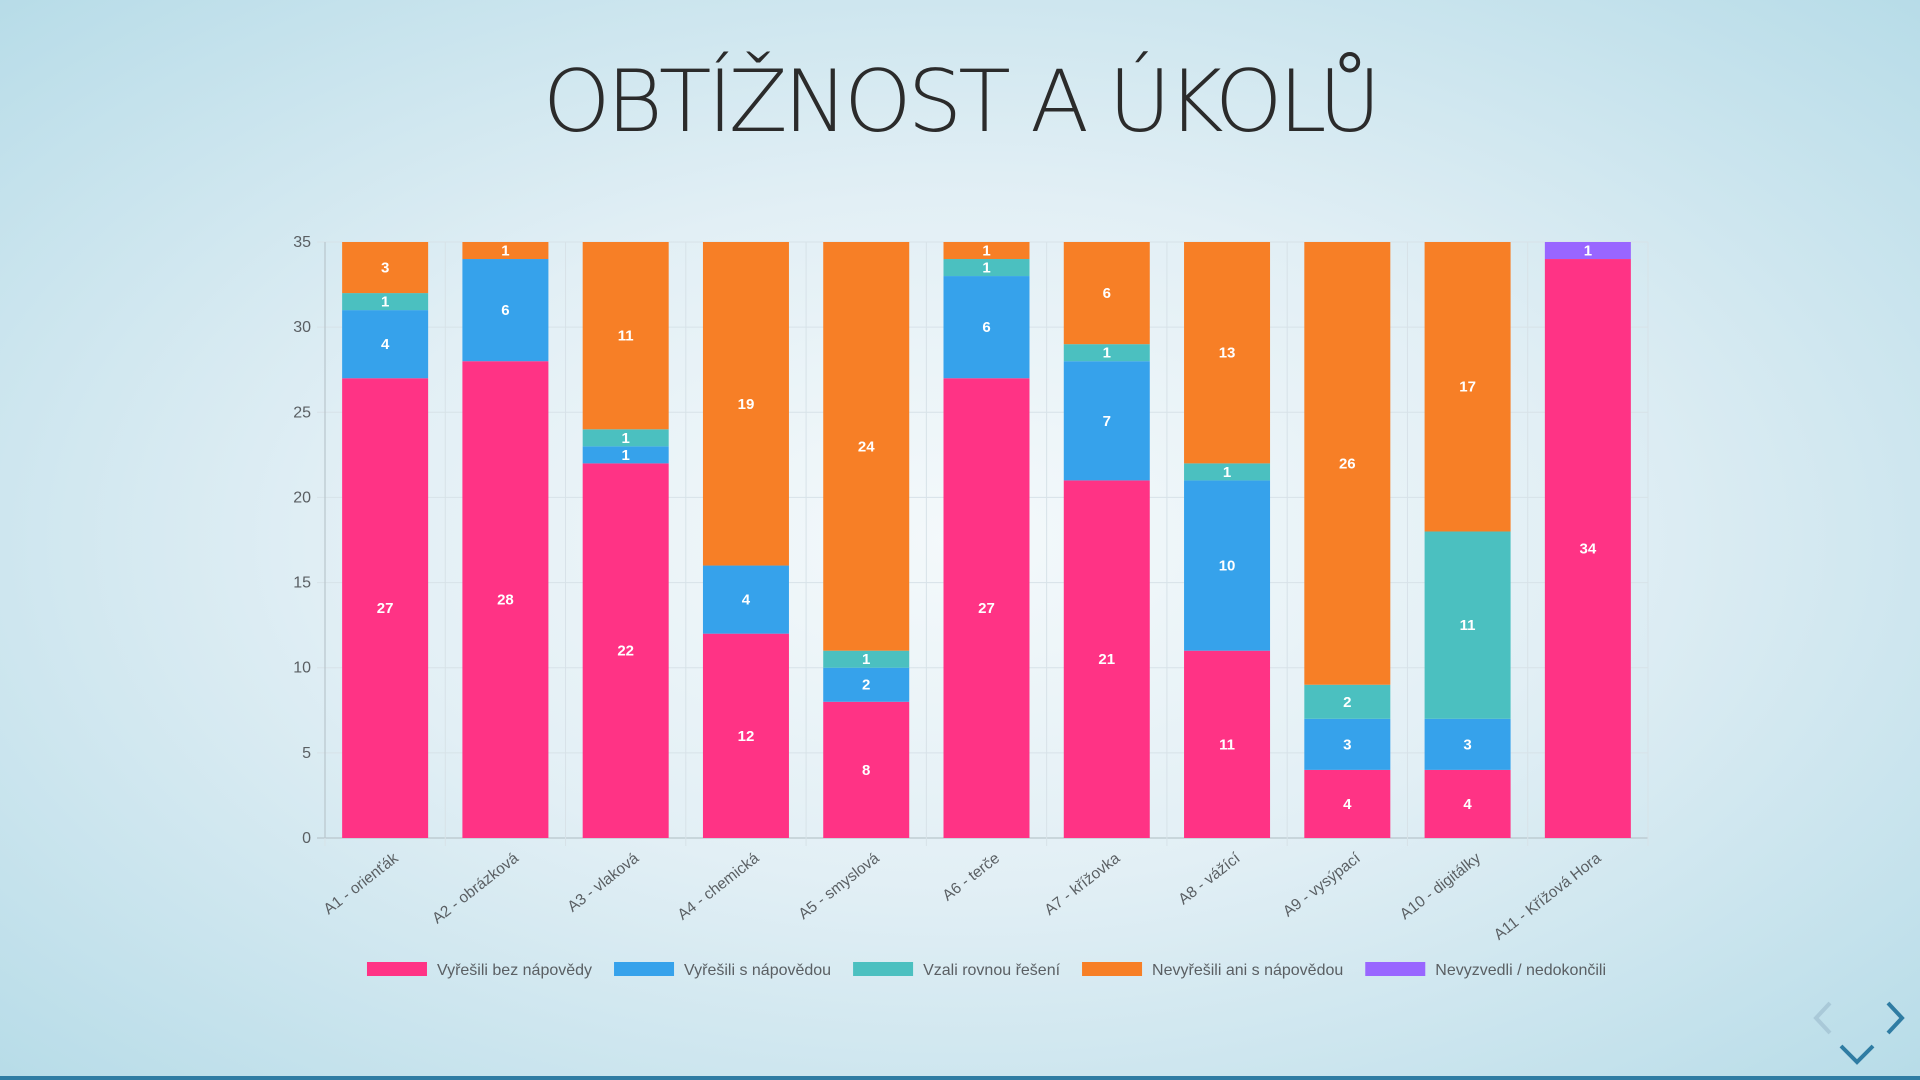 The width and height of the screenshot is (1920, 1080). Describe the element at coordinates (971, 877) in the screenshot. I see `x-tick-label: A6 - terče` at that location.